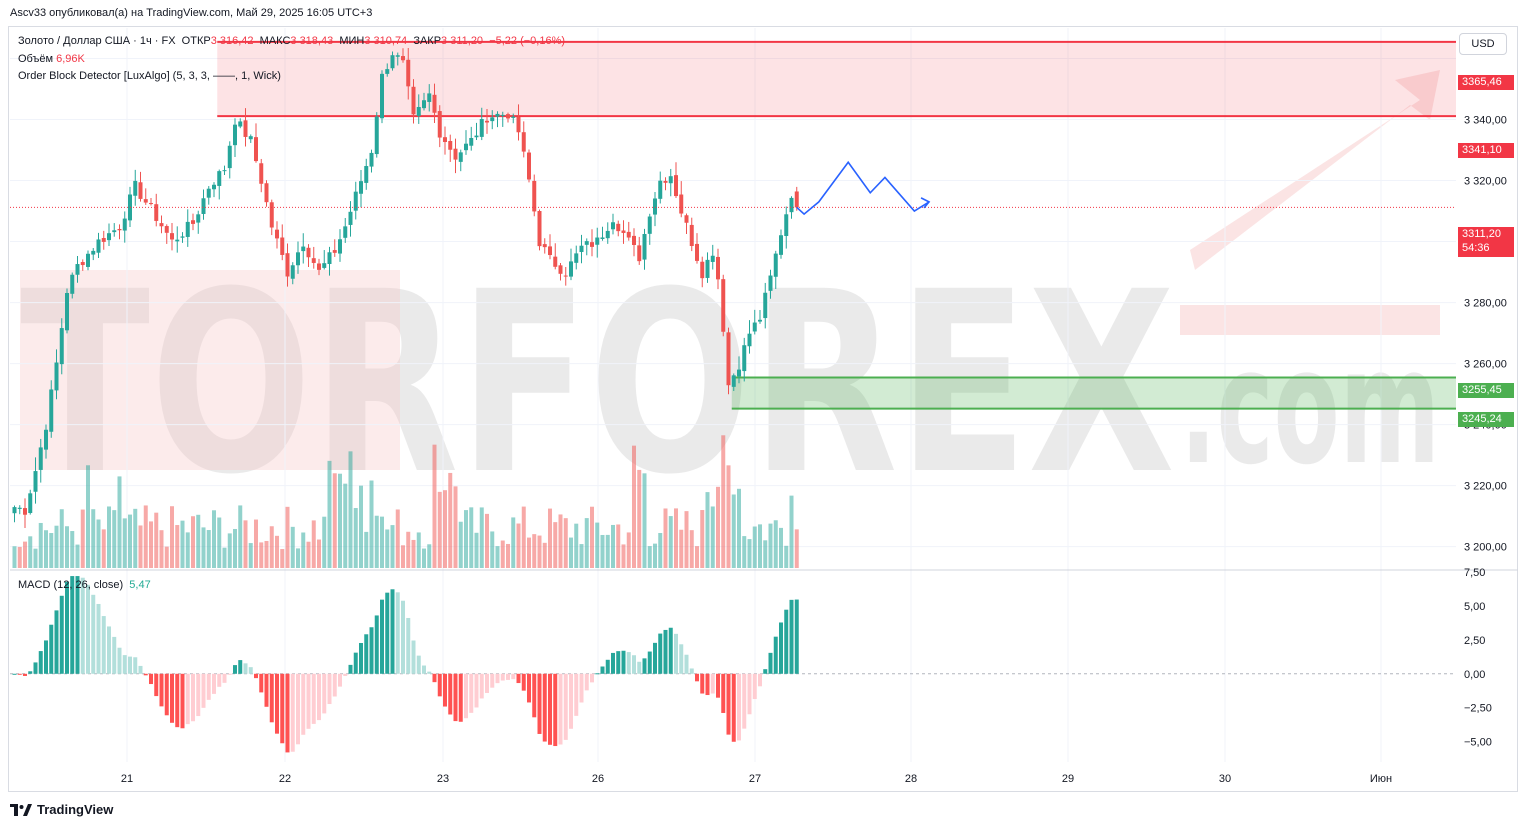 This screenshot has height=828, width=1528. What do you see at coordinates (71, 585) in the screenshot?
I see `legend-macd-label: MACD (12, 26, close)` at bounding box center [71, 585].